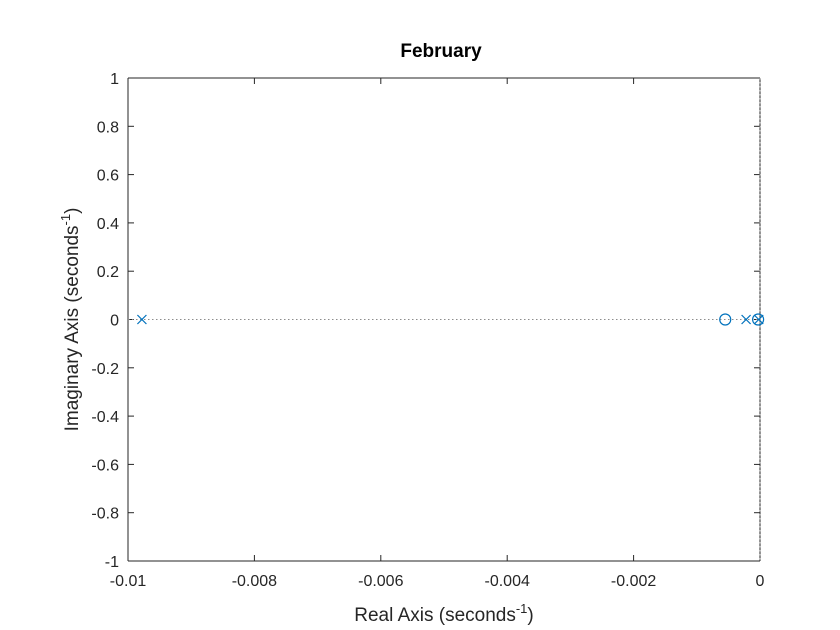 The height and width of the screenshot is (630, 840). Describe the element at coordinates (441, 51) in the screenshot. I see `chart-title: February` at that location.